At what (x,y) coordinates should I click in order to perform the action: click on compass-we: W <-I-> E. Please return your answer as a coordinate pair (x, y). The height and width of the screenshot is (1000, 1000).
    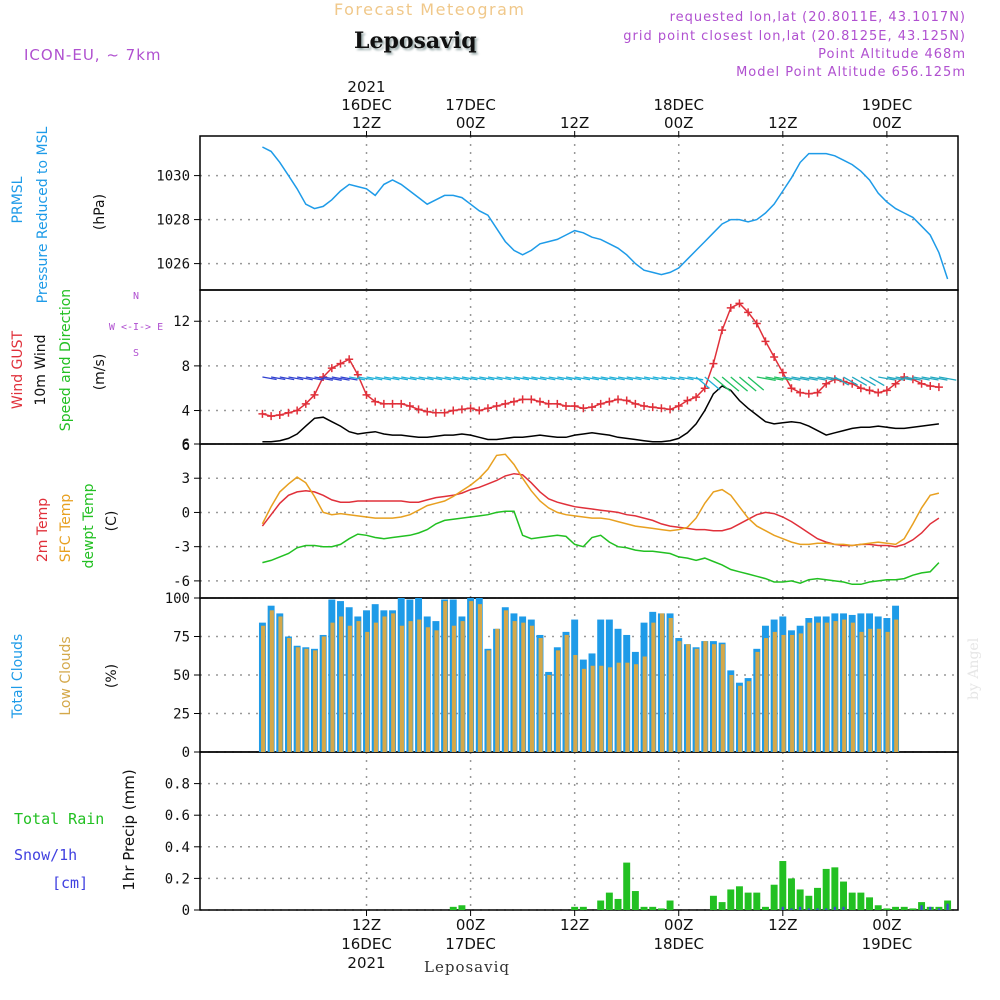
    Looking at the image, I should click on (136, 327).